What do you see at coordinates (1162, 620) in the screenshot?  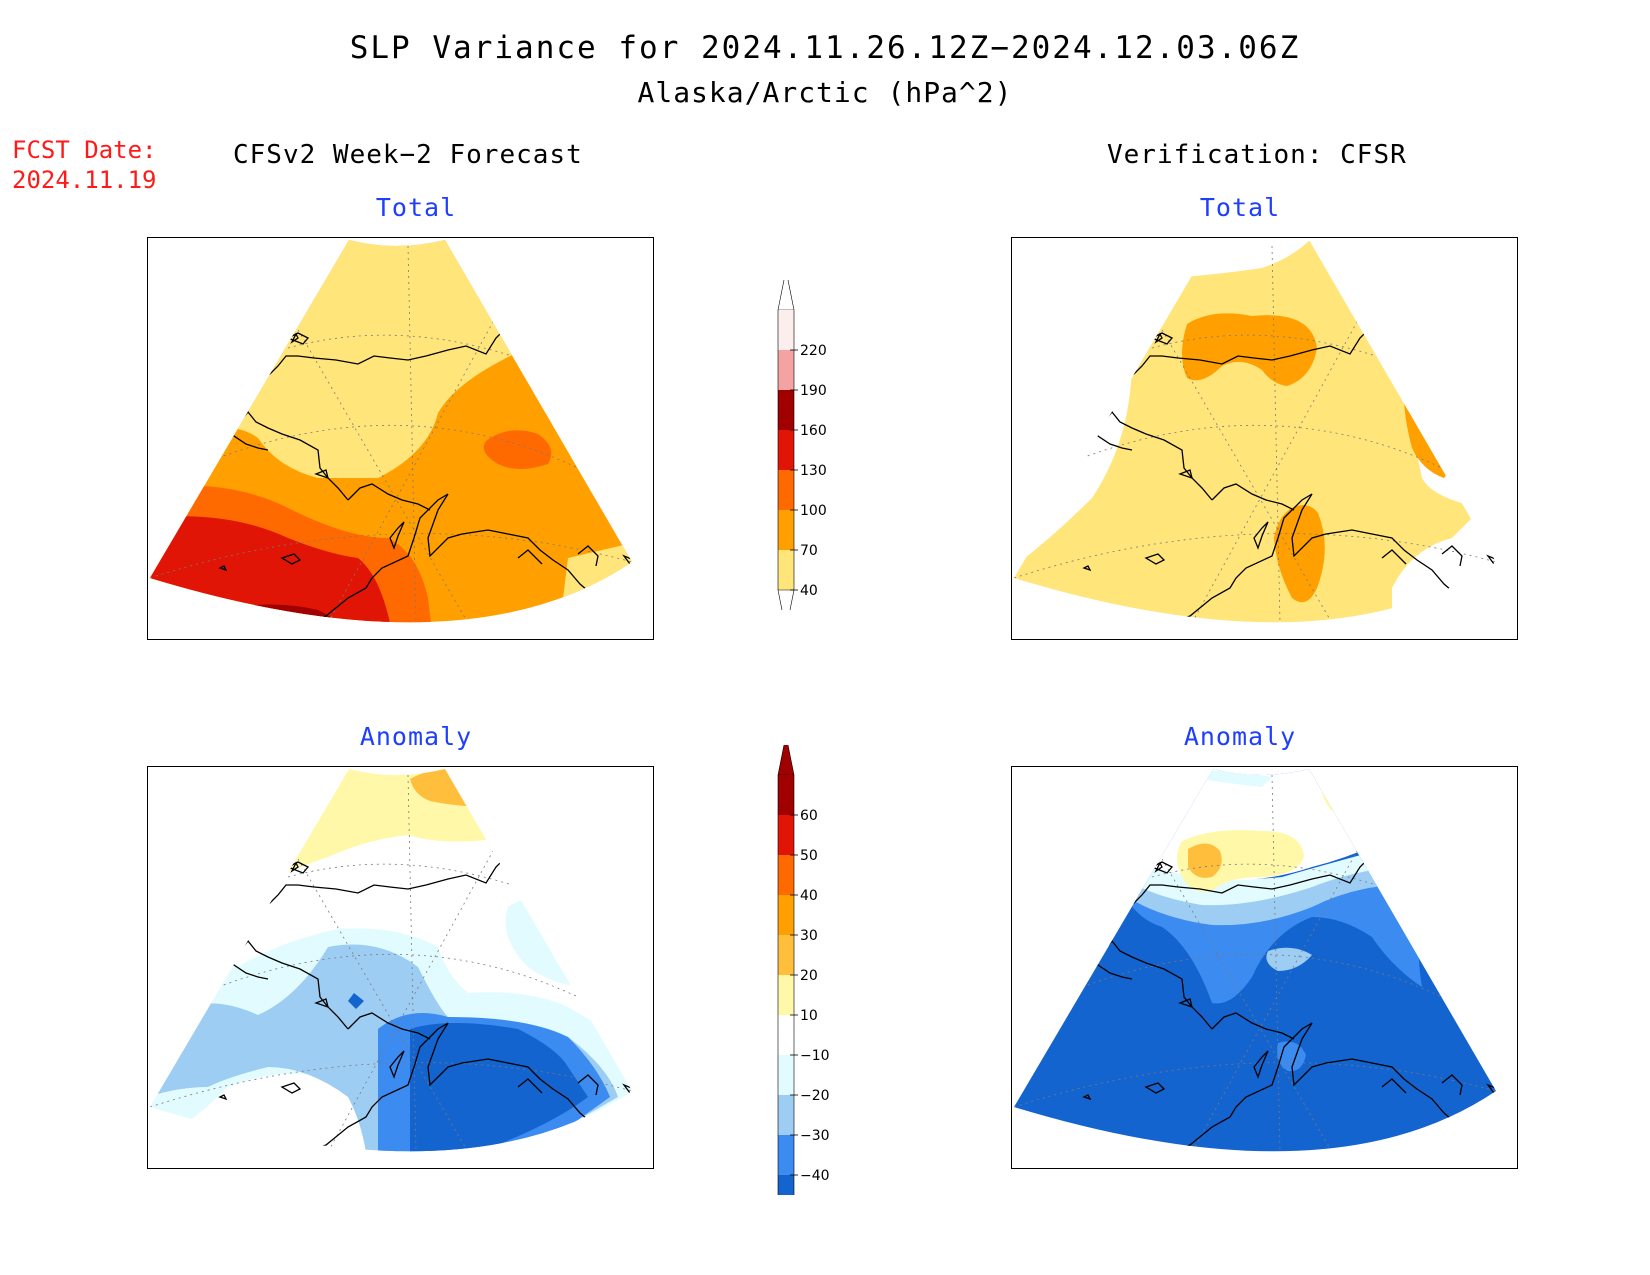 I see `vtr-band-70d` at bounding box center [1162, 620].